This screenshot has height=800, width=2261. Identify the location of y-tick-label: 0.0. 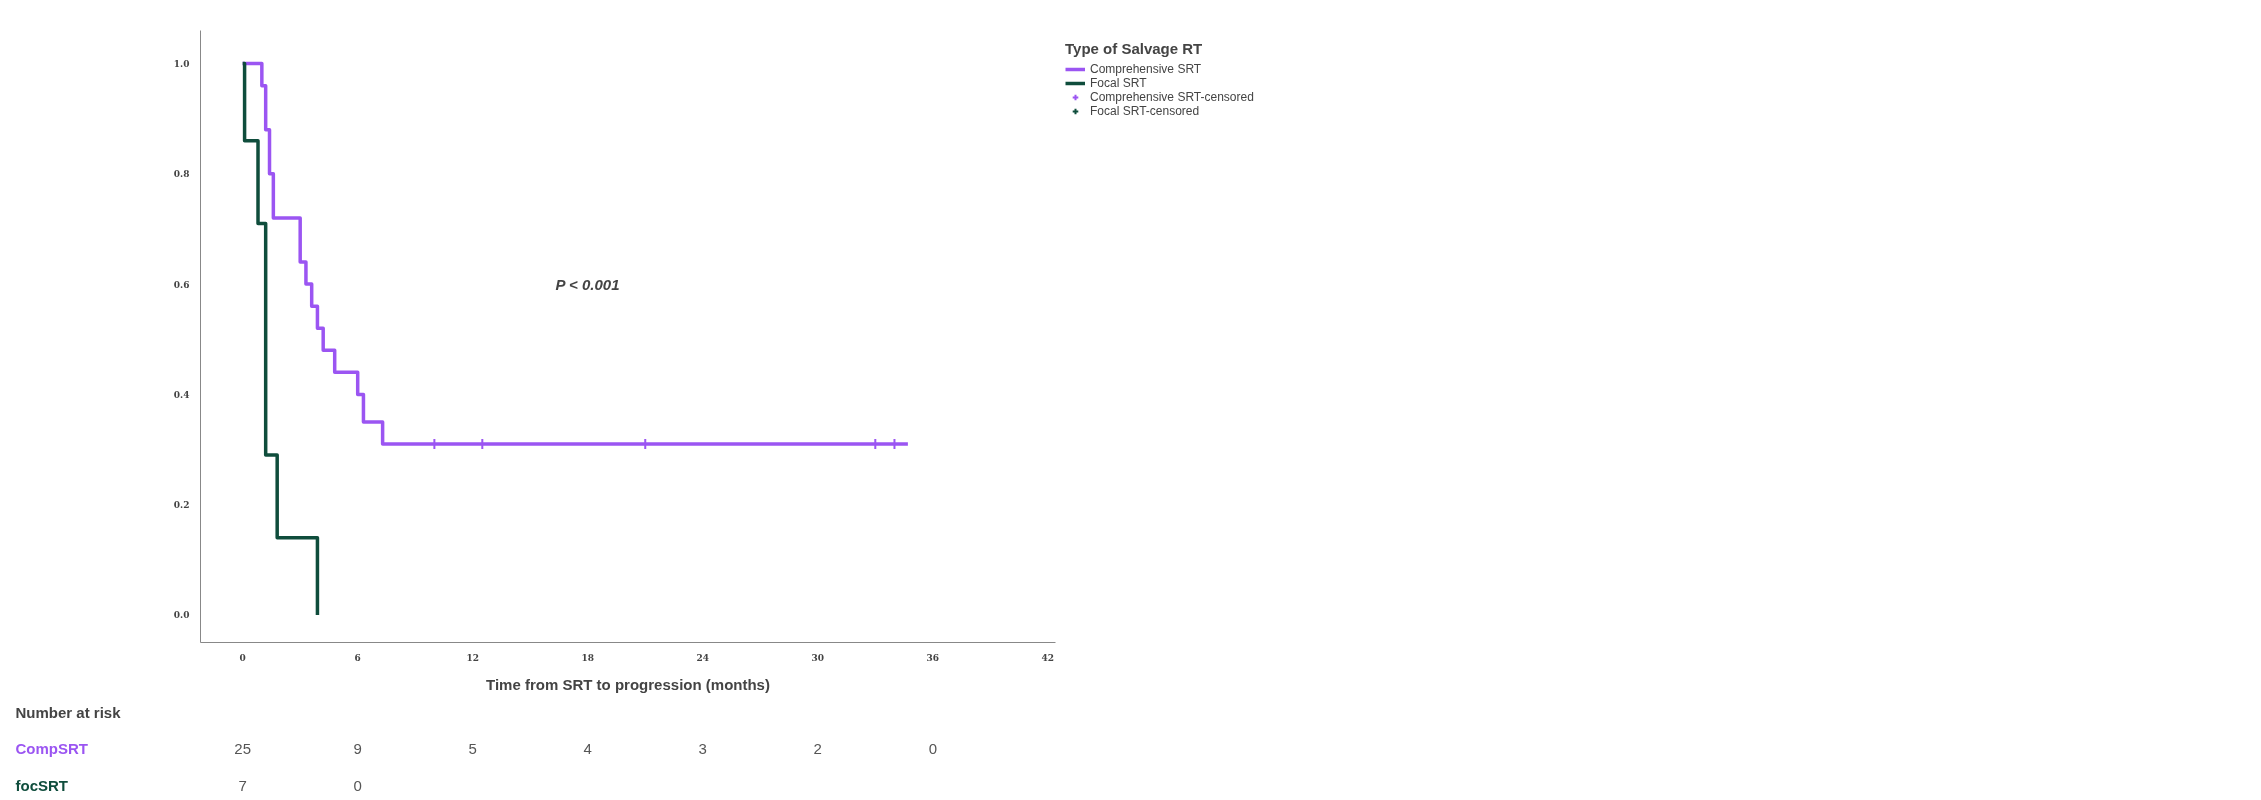
(181, 615).